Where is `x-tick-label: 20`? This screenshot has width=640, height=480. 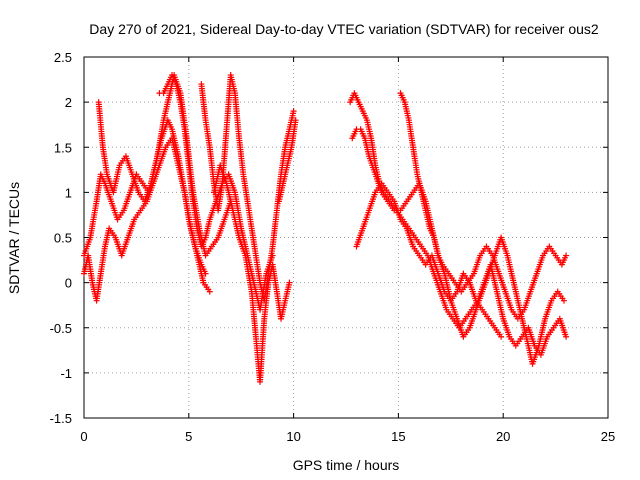
x-tick-label: 20 is located at coordinates (503, 436).